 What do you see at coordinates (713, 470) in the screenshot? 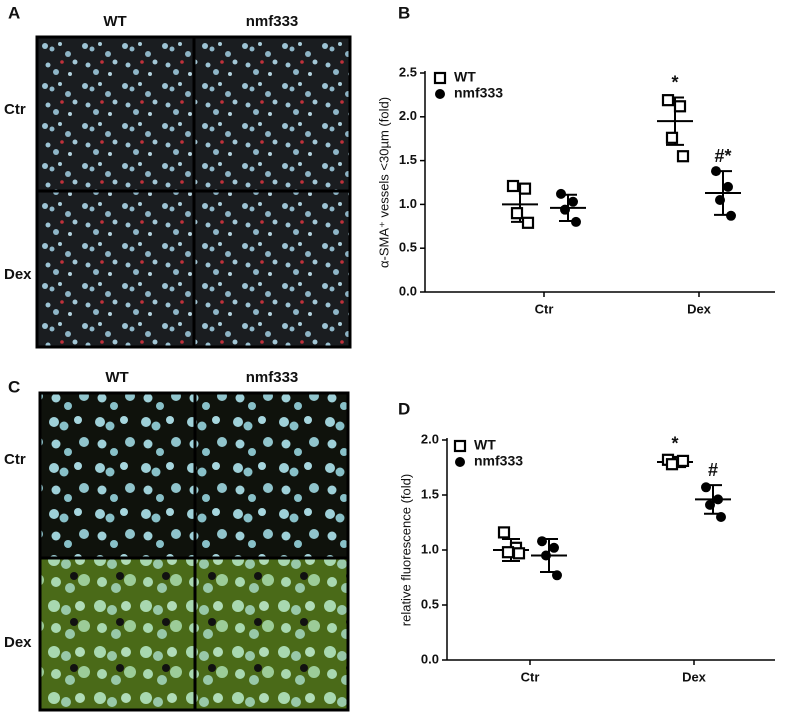
I see `annotation: #` at bounding box center [713, 470].